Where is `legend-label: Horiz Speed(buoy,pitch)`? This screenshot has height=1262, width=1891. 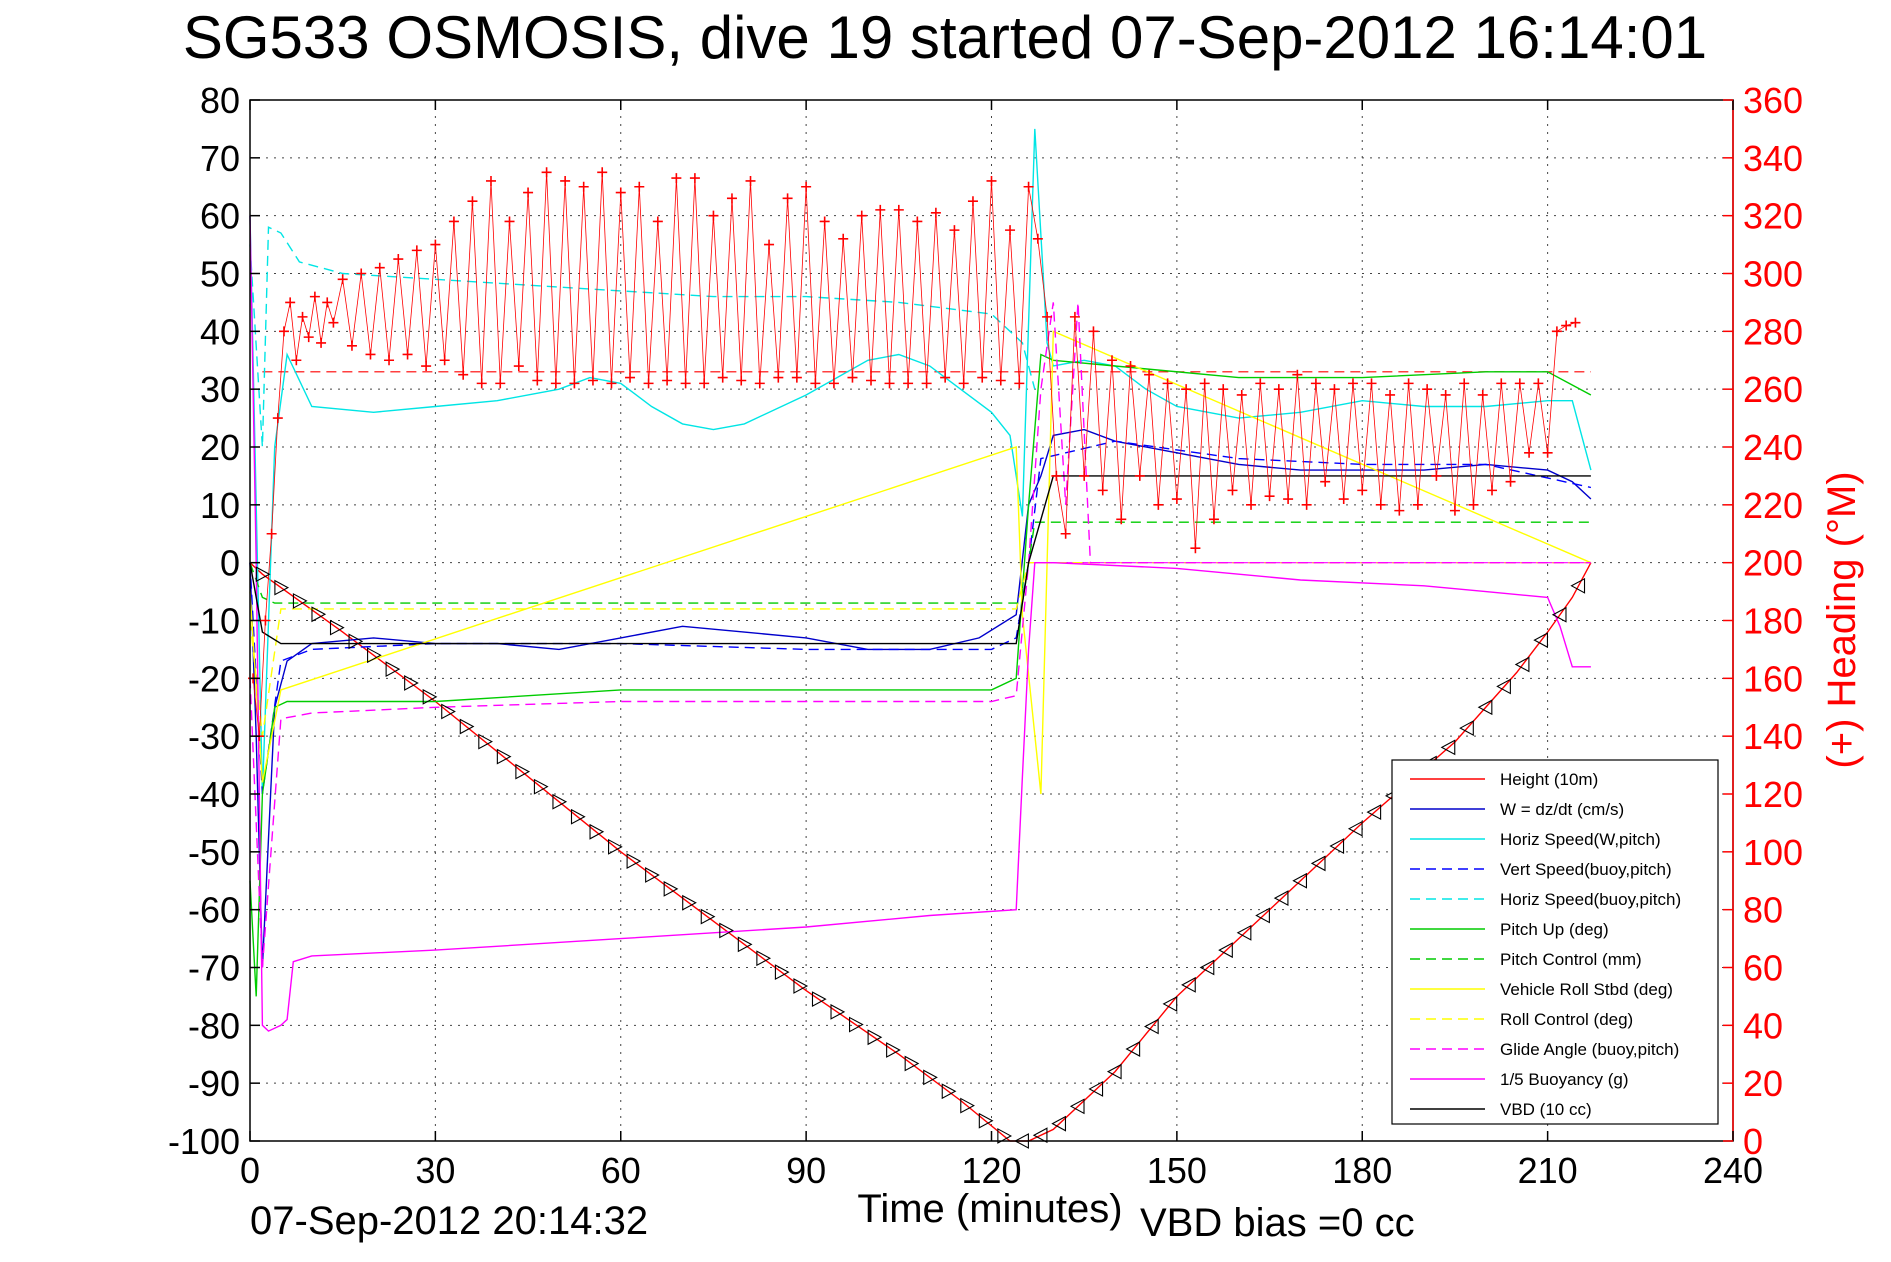 legend-label: Horiz Speed(buoy,pitch) is located at coordinates (1590, 899).